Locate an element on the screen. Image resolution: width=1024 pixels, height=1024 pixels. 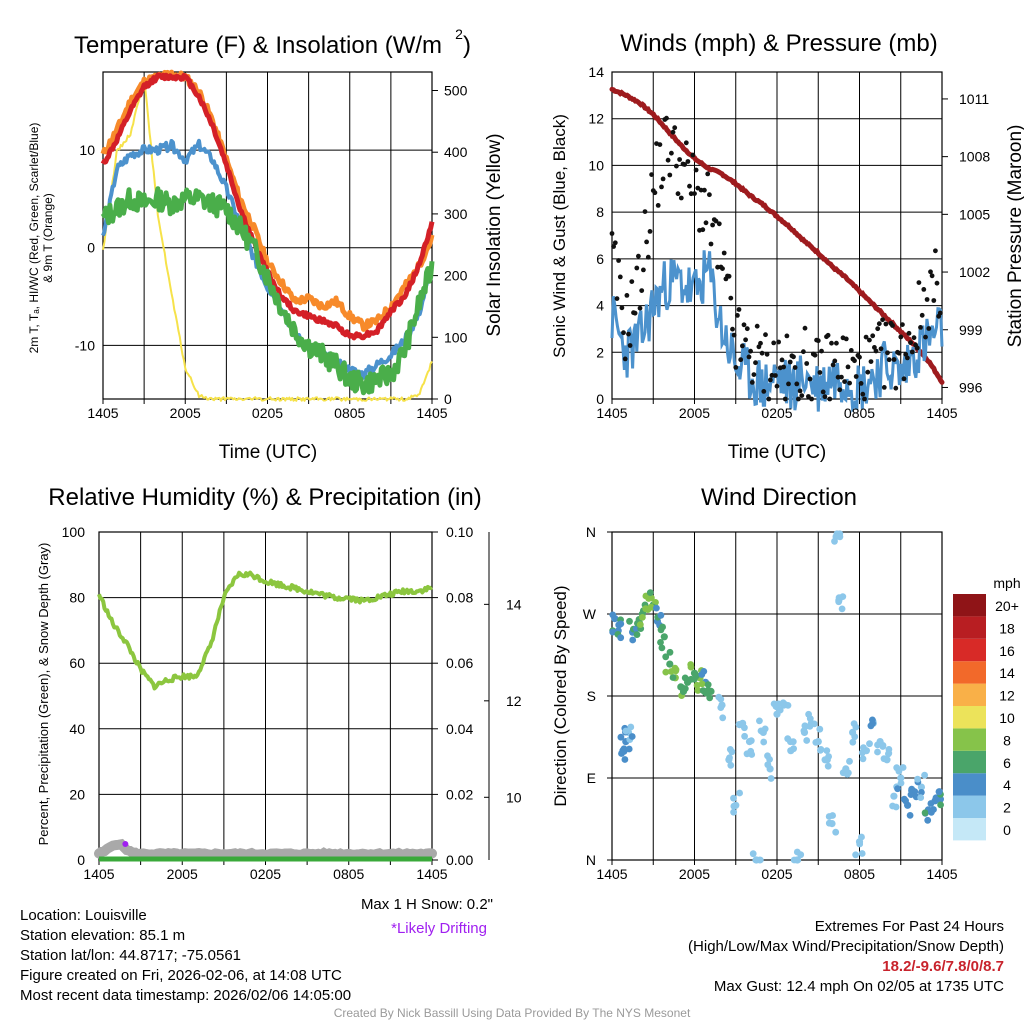
rh-right-tick-label: 0.02 is located at coordinates (459, 794).